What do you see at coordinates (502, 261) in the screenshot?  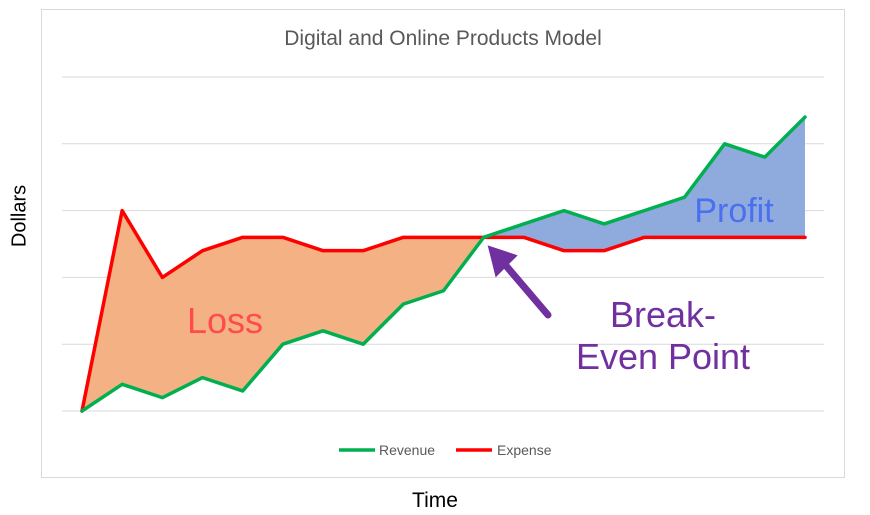 I see `break-even-arrow-head` at bounding box center [502, 261].